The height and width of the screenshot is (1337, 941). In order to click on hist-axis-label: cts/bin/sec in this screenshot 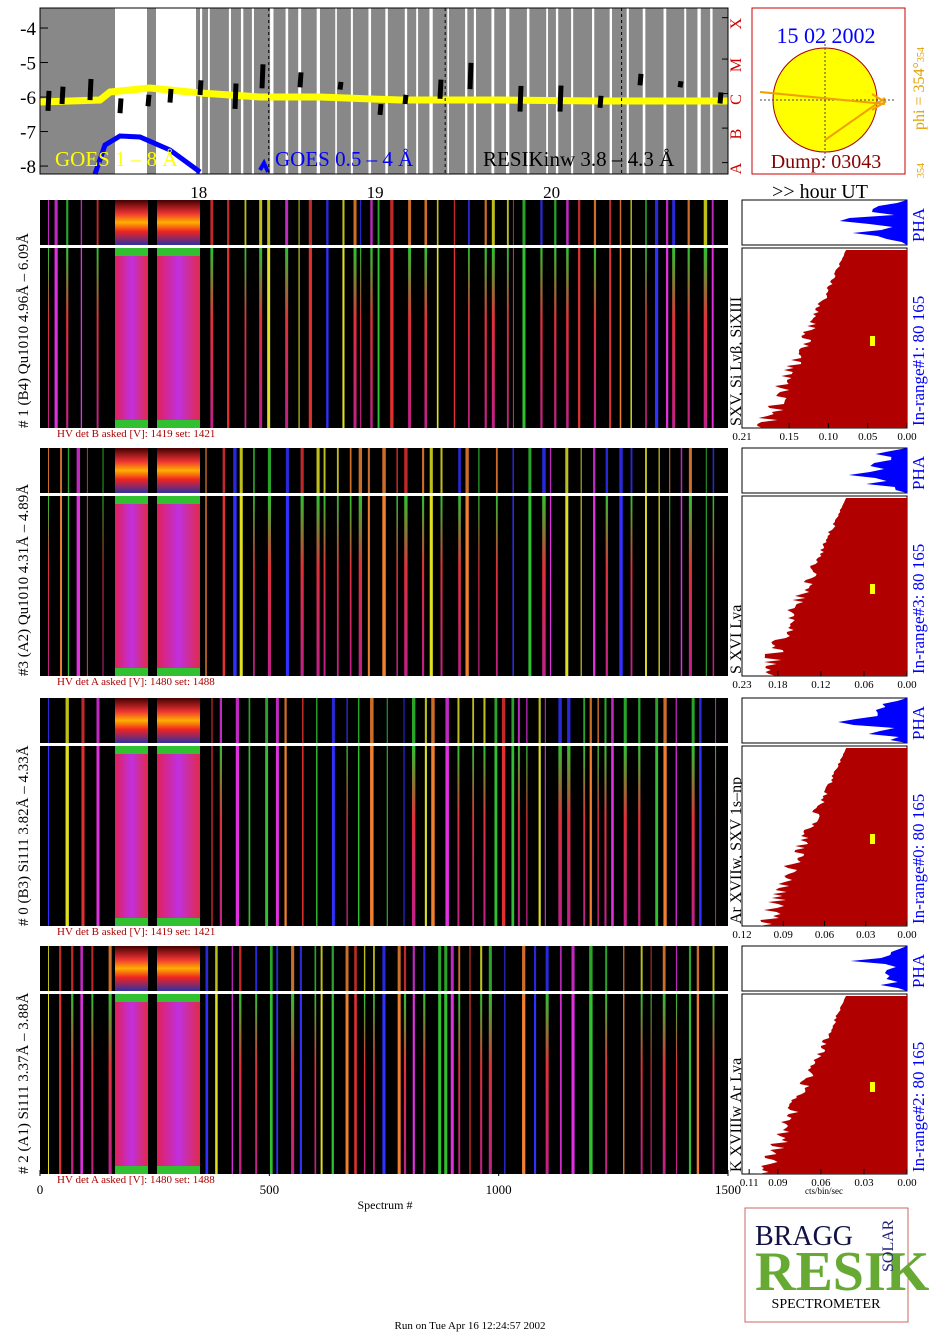, I will do `click(824, 1191)`.